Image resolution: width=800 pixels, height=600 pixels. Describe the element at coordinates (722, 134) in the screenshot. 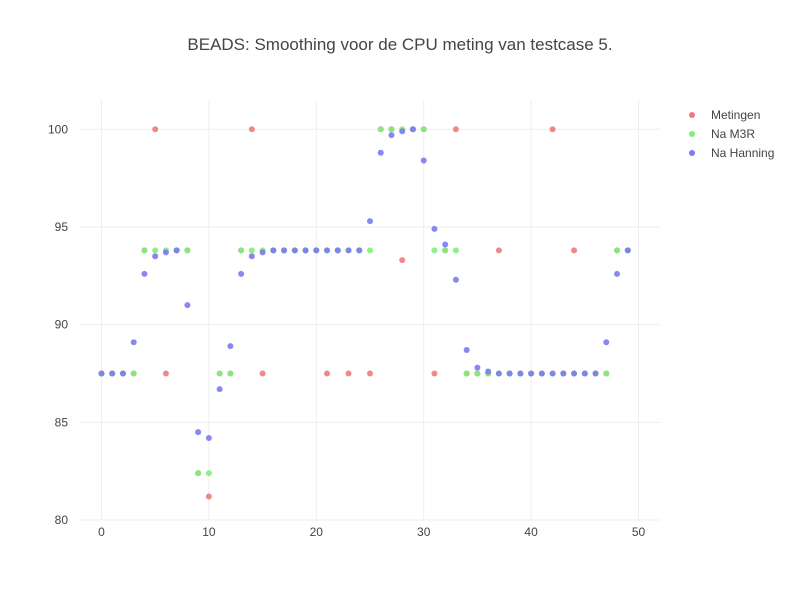

I see `legend-item: Na M3R` at that location.